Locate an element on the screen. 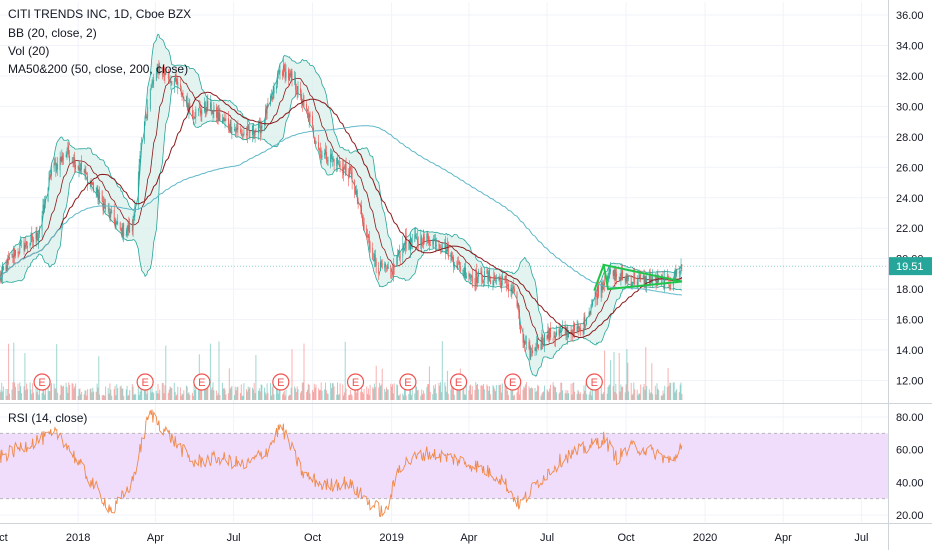  price-tick-label: 32.00 is located at coordinates (910, 77).